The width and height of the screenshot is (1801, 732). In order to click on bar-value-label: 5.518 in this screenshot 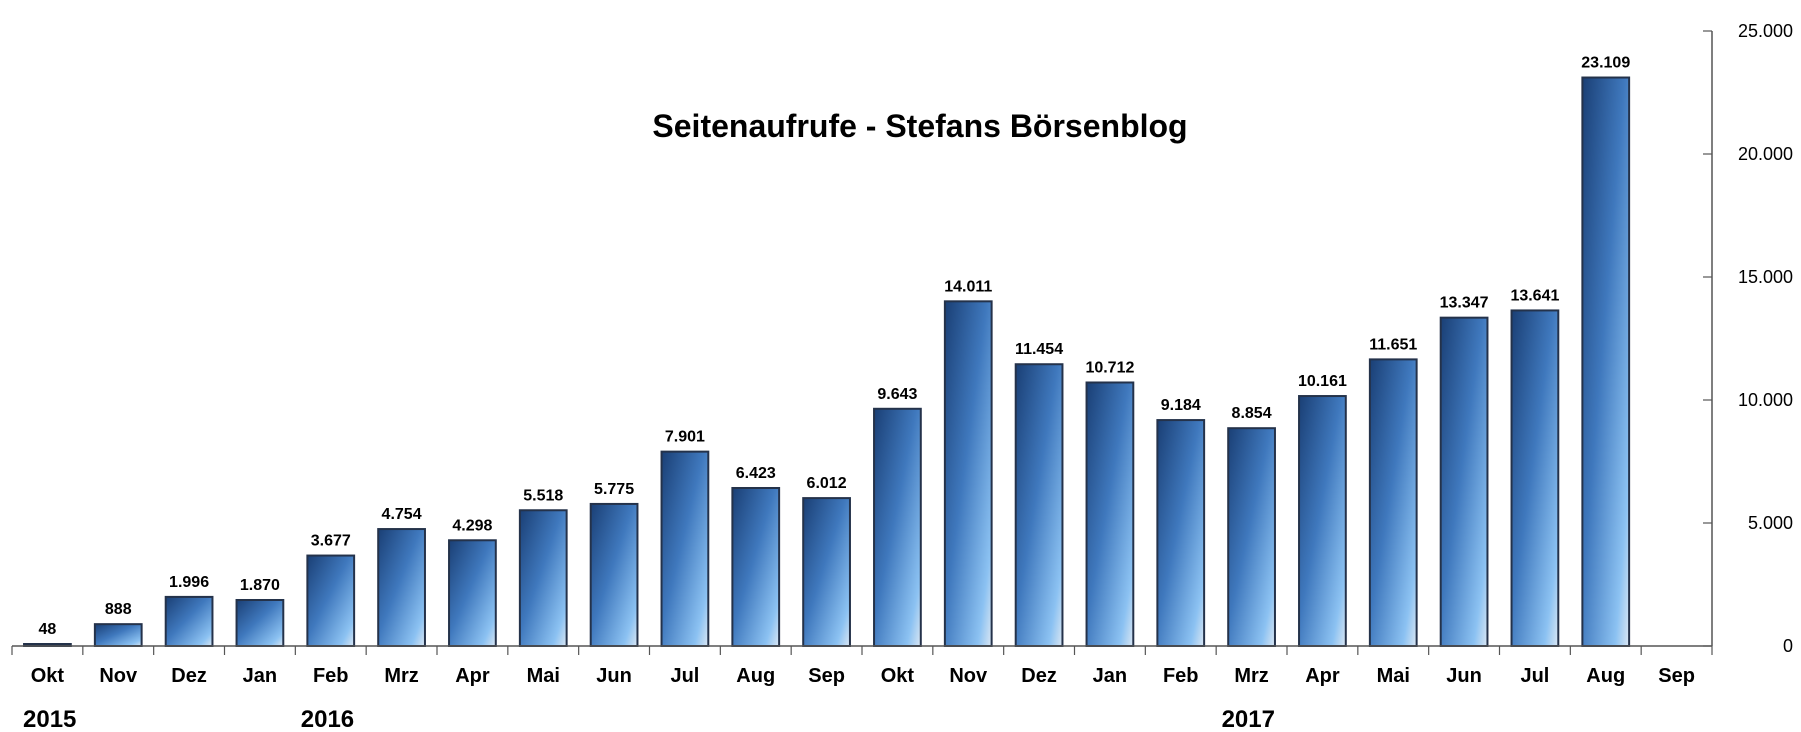, I will do `click(543, 495)`.